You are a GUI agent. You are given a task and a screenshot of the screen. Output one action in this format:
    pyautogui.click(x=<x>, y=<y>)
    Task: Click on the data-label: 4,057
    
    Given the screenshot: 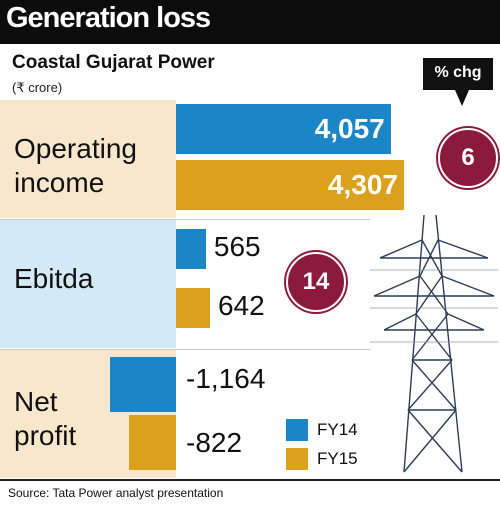 What is the action you would take?
    pyautogui.click(x=349, y=128)
    